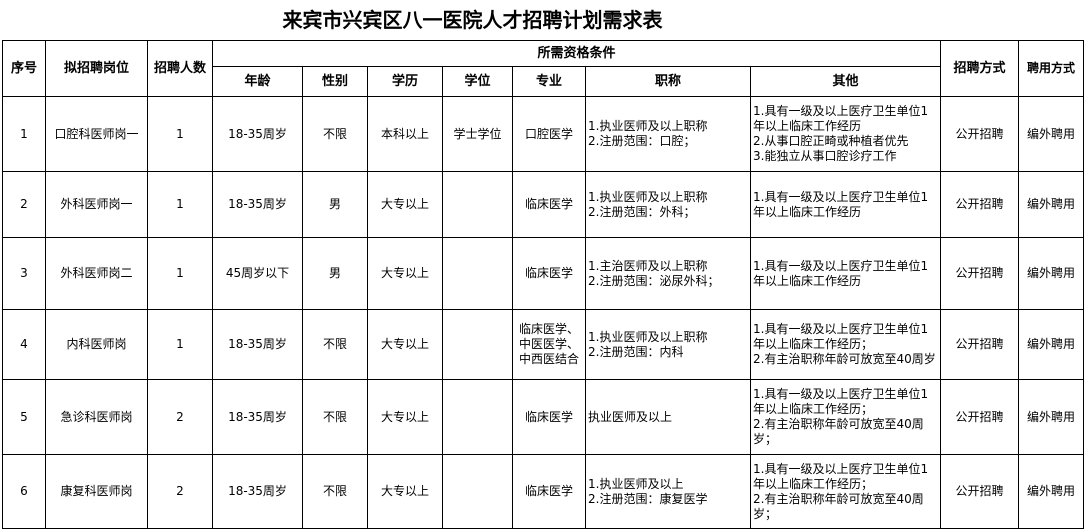 The width and height of the screenshot is (1085, 531). What do you see at coordinates (845, 81) in the screenshot?
I see `header-other: 其他` at bounding box center [845, 81].